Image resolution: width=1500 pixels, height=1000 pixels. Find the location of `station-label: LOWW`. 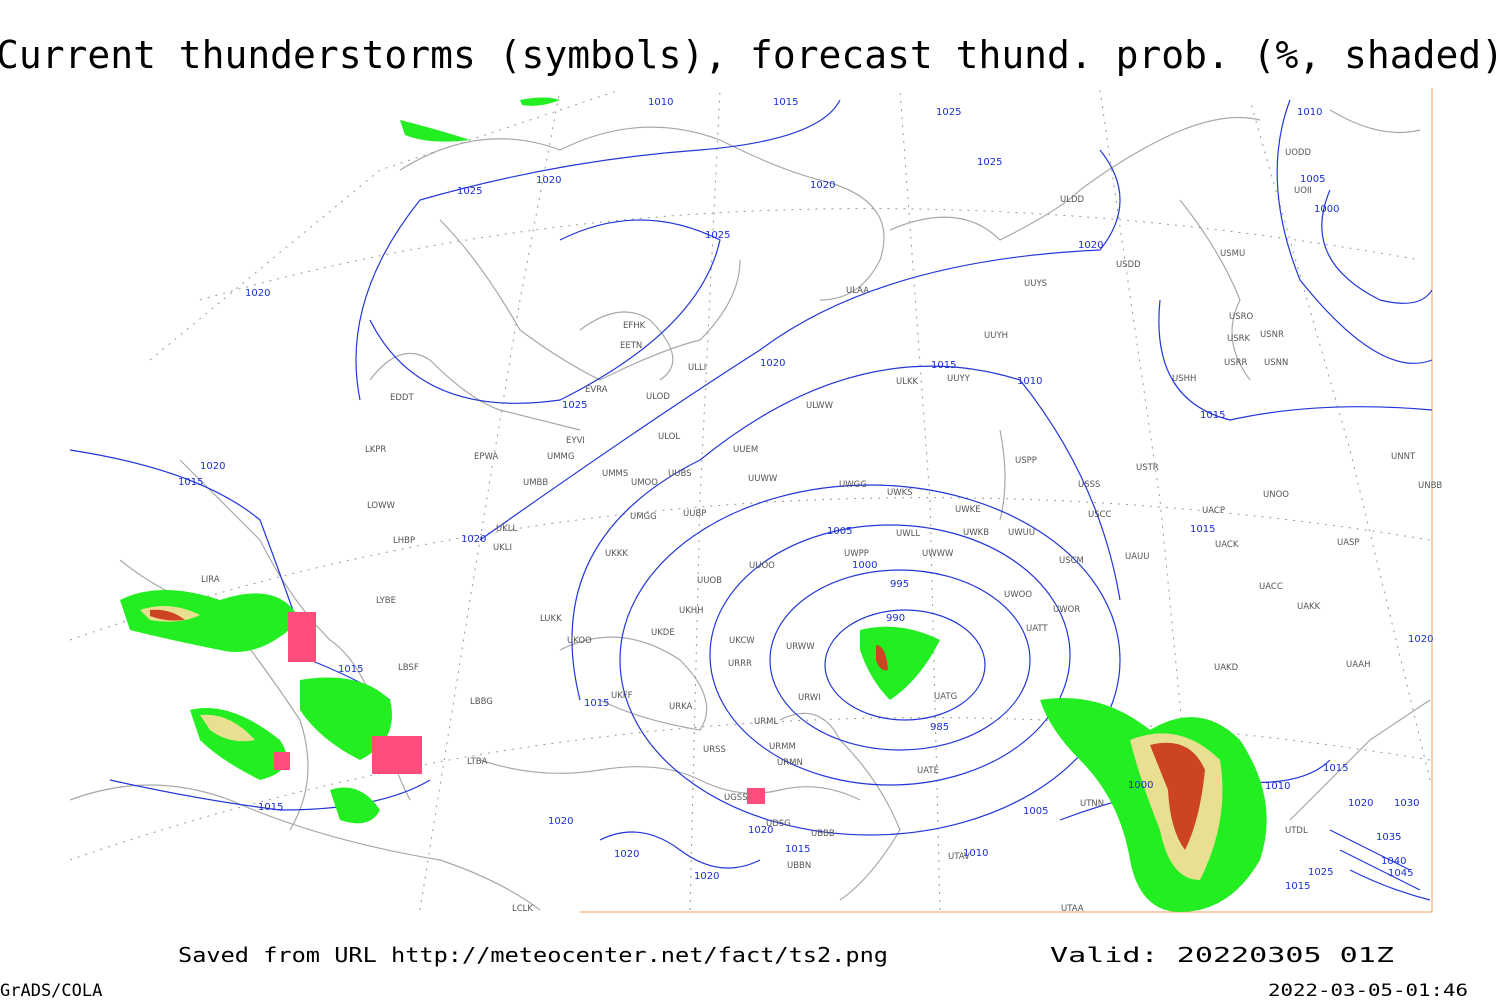

station-label: LOWW is located at coordinates (381, 506).